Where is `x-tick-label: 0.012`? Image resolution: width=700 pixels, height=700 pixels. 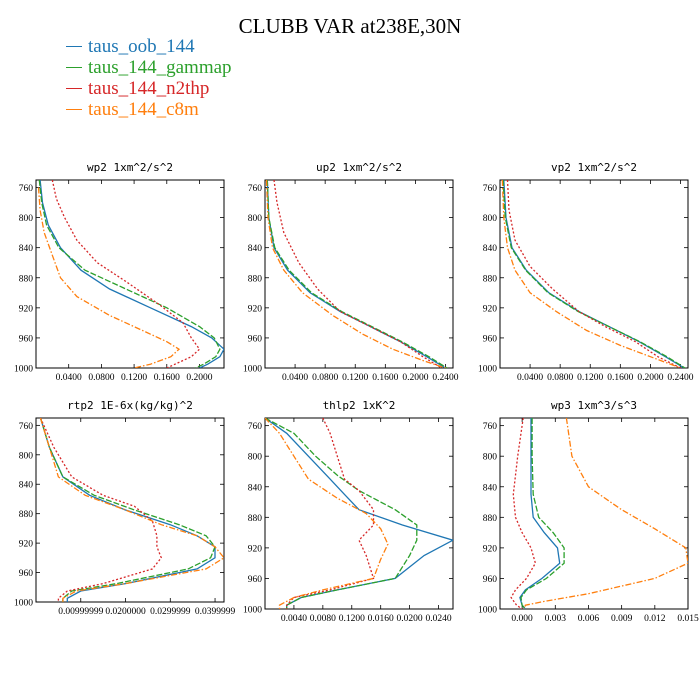
x-tick-label: 0.012 is located at coordinates (655, 619).